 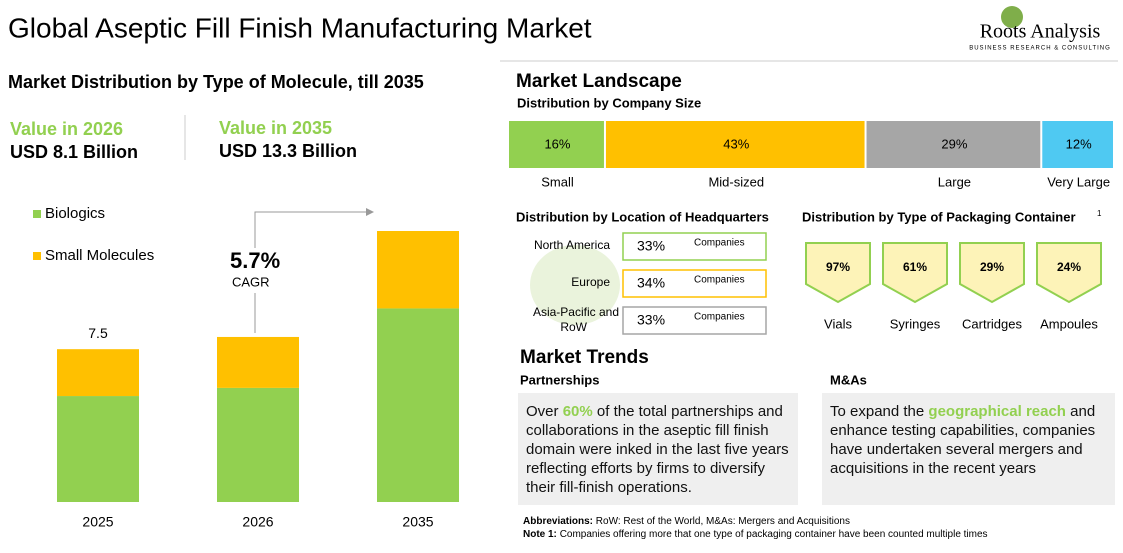 I want to click on data-label: 12%, so click(x=1079, y=143).